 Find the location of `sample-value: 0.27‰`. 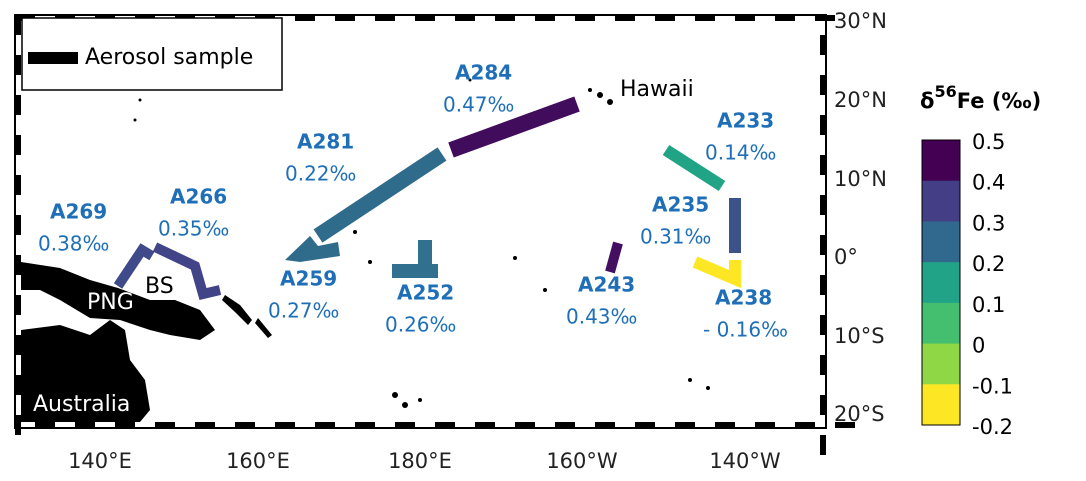

sample-value: 0.27‰ is located at coordinates (303, 311).